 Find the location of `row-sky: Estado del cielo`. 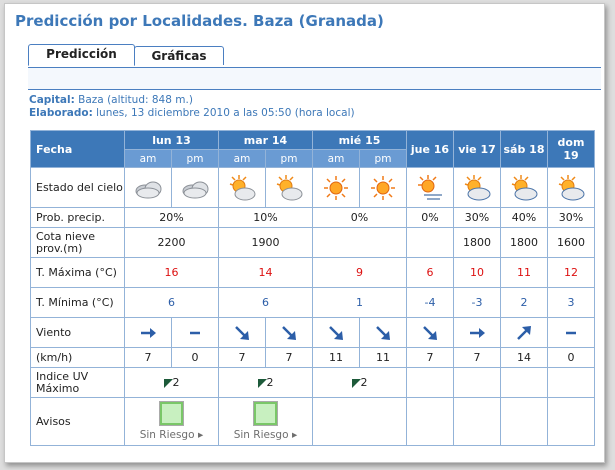

row-sky: Estado del cielo is located at coordinates (312, 187).